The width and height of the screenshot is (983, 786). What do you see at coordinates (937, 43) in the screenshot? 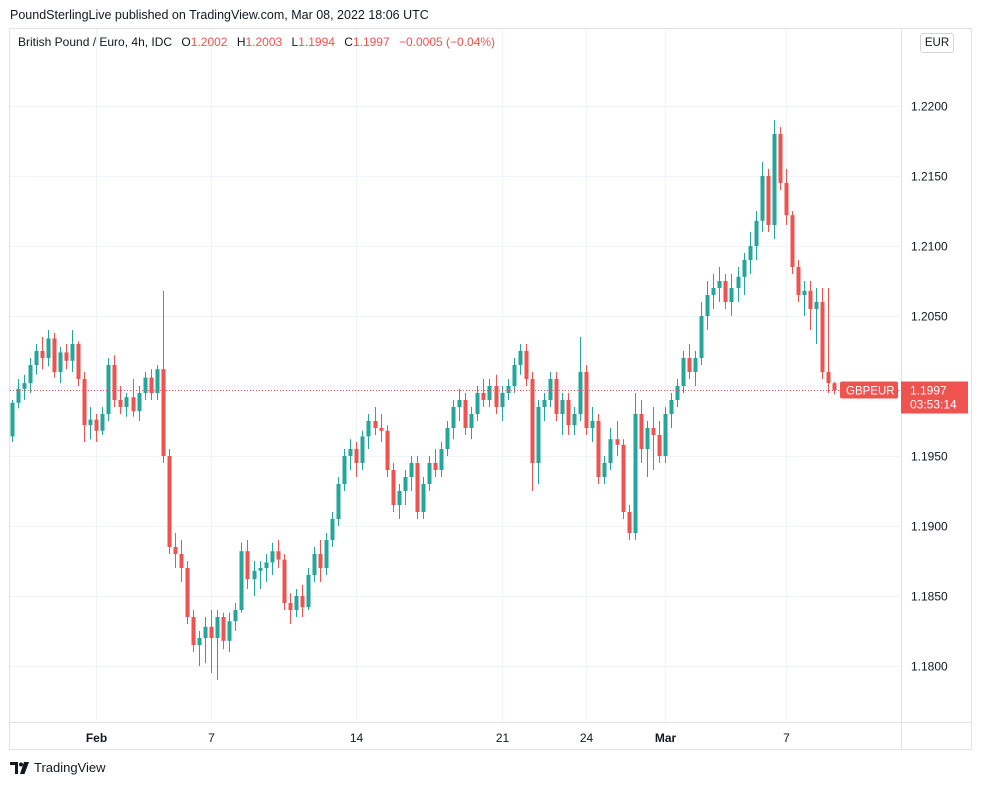
I see `currency-button: EUR` at bounding box center [937, 43].